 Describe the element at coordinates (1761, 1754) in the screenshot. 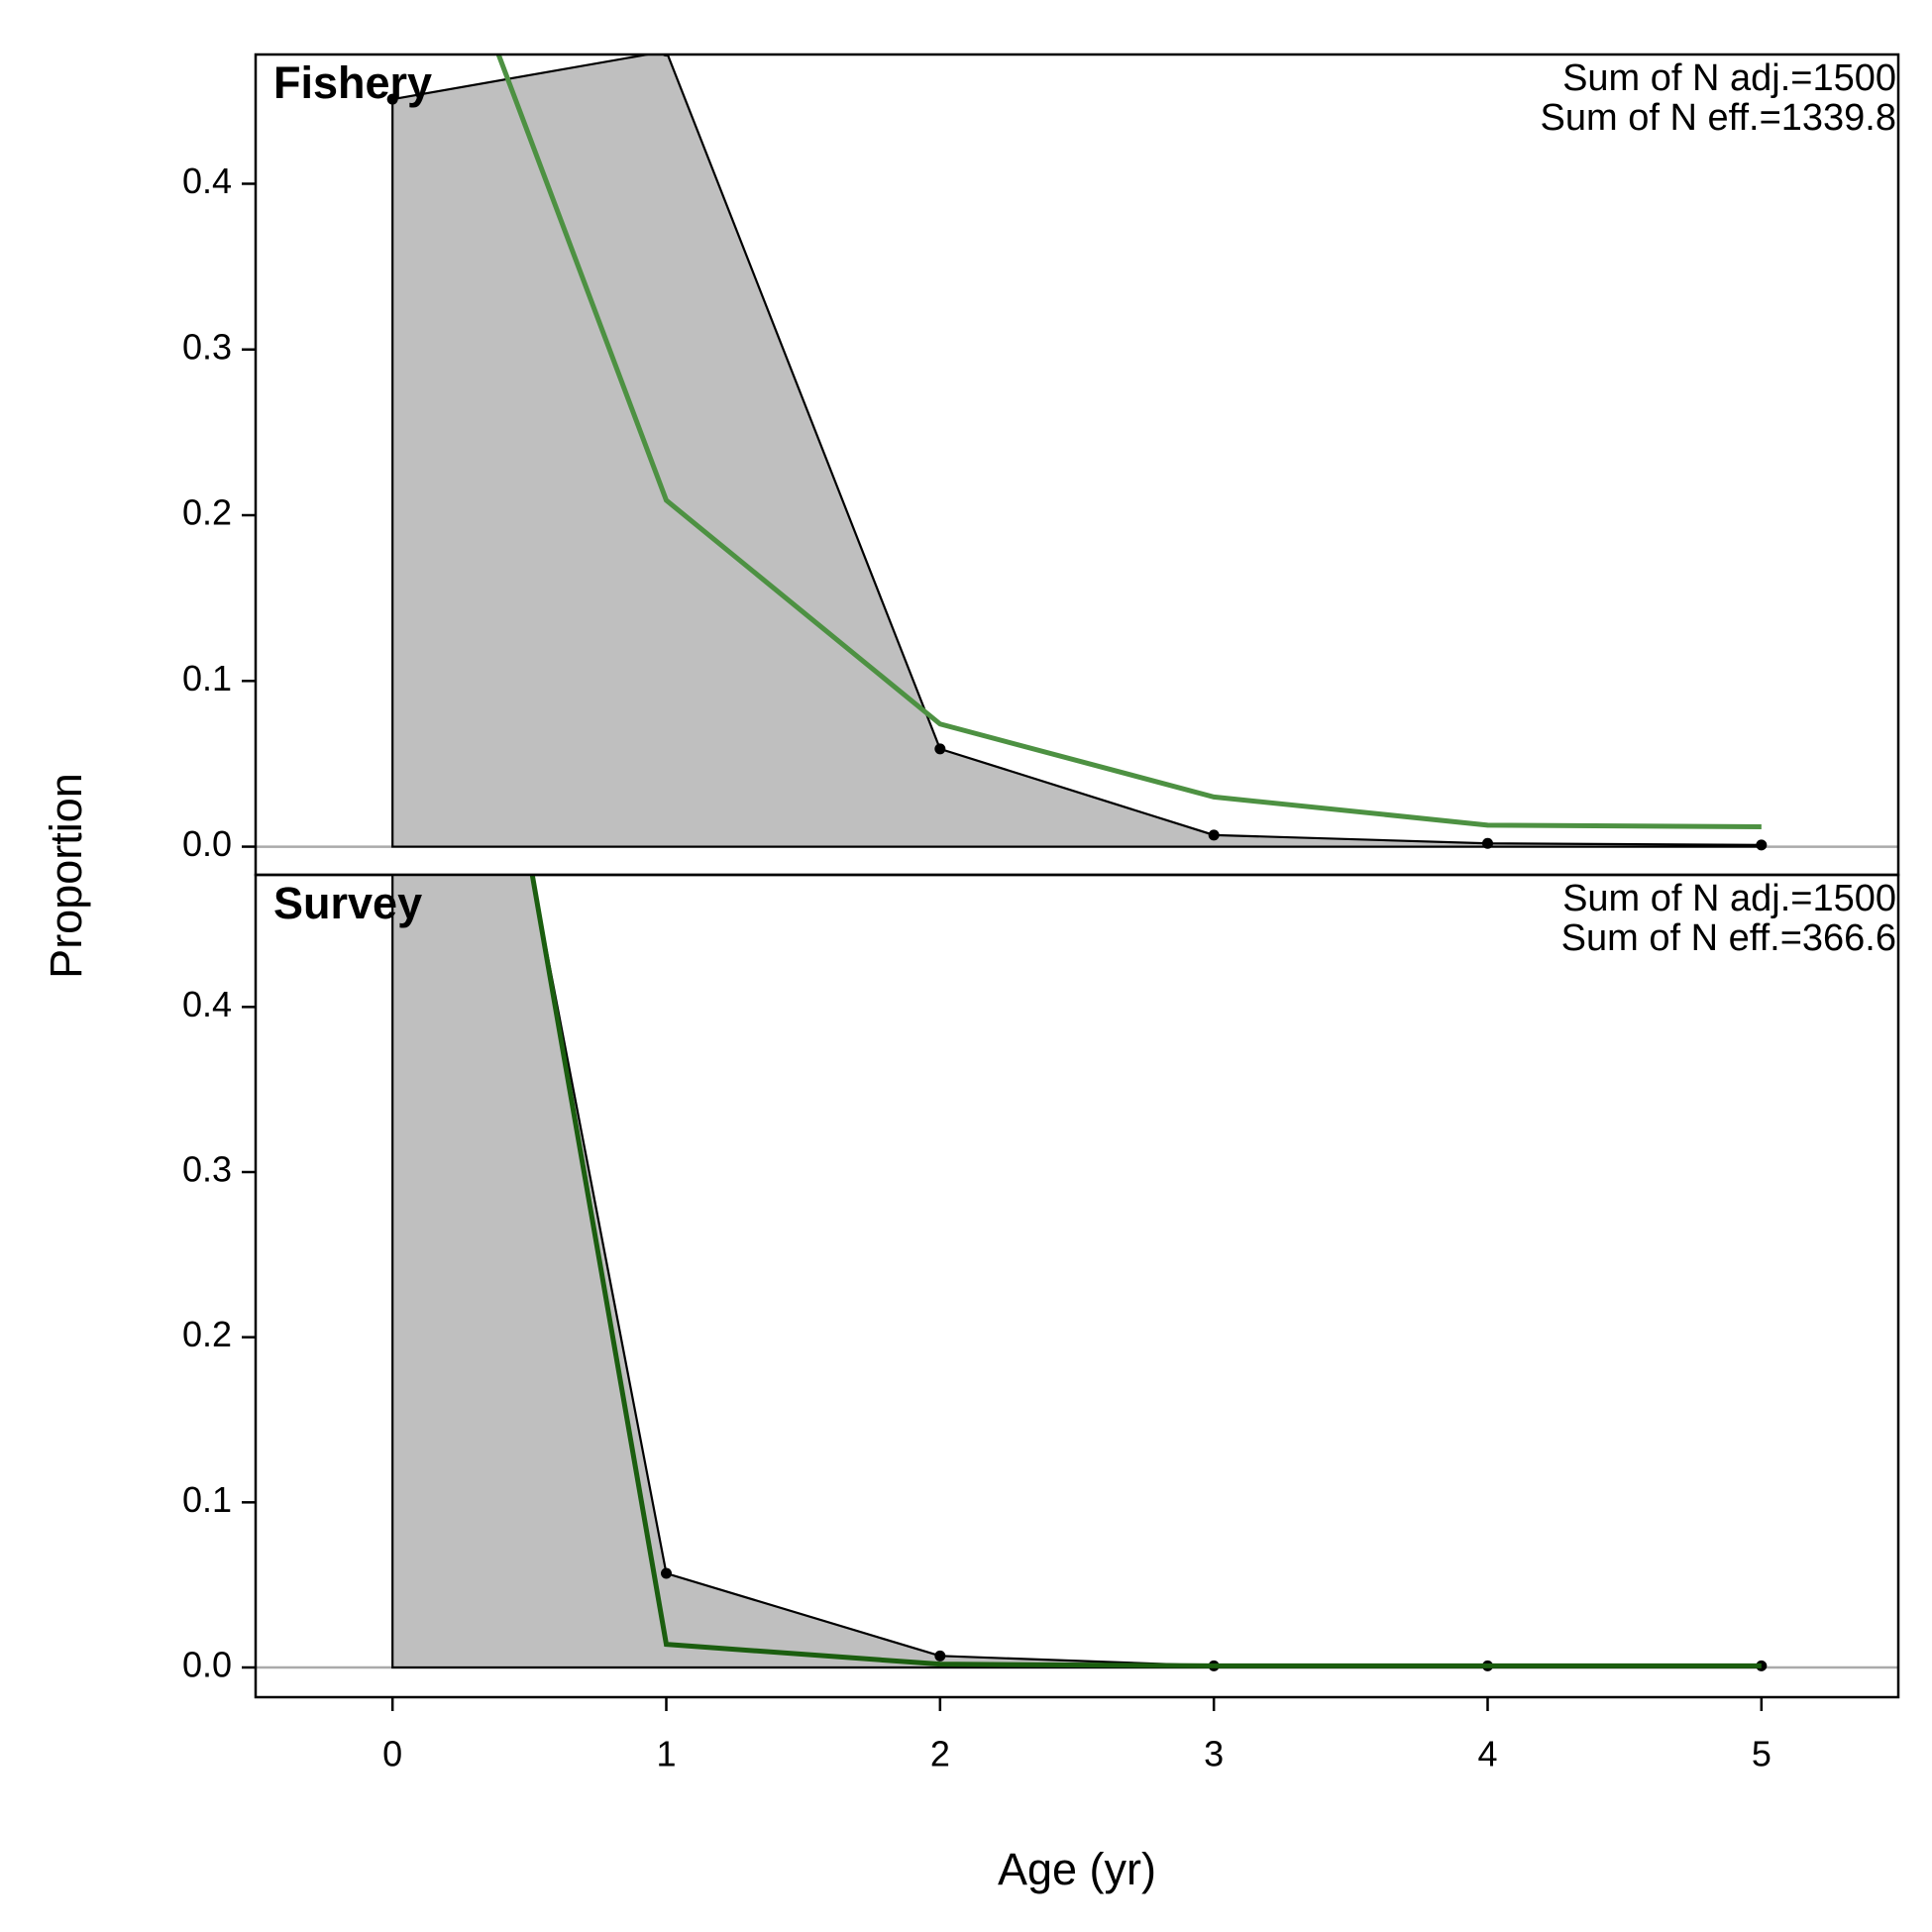

I see `x-tick-label: 5` at that location.